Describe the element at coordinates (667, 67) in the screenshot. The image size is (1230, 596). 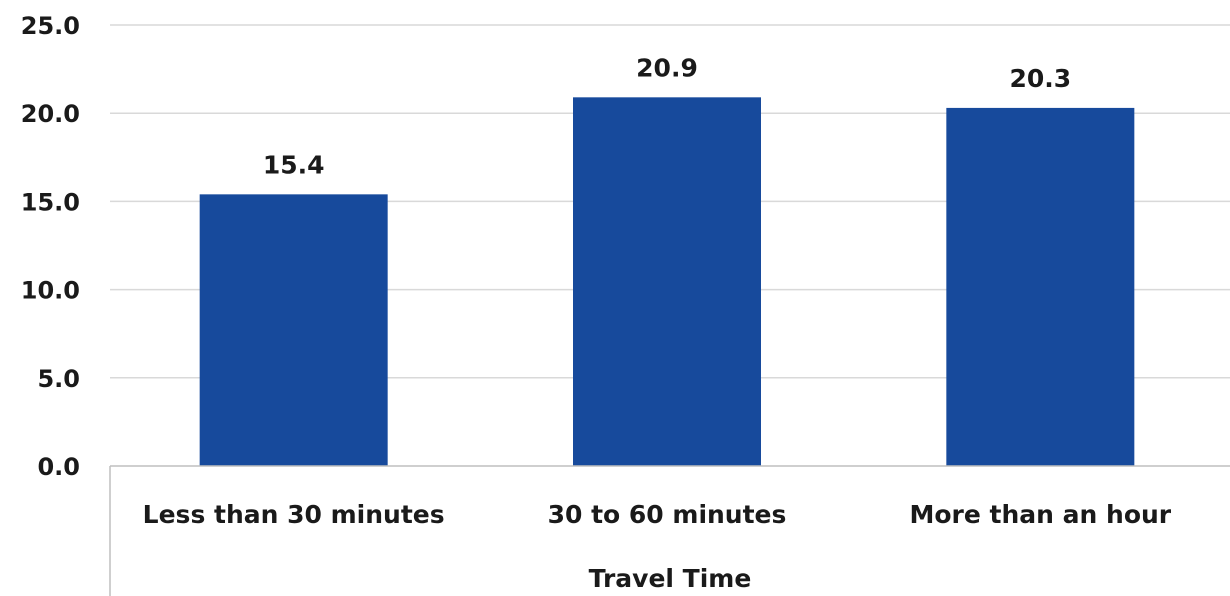
I see `data-label: 20.9` at that location.